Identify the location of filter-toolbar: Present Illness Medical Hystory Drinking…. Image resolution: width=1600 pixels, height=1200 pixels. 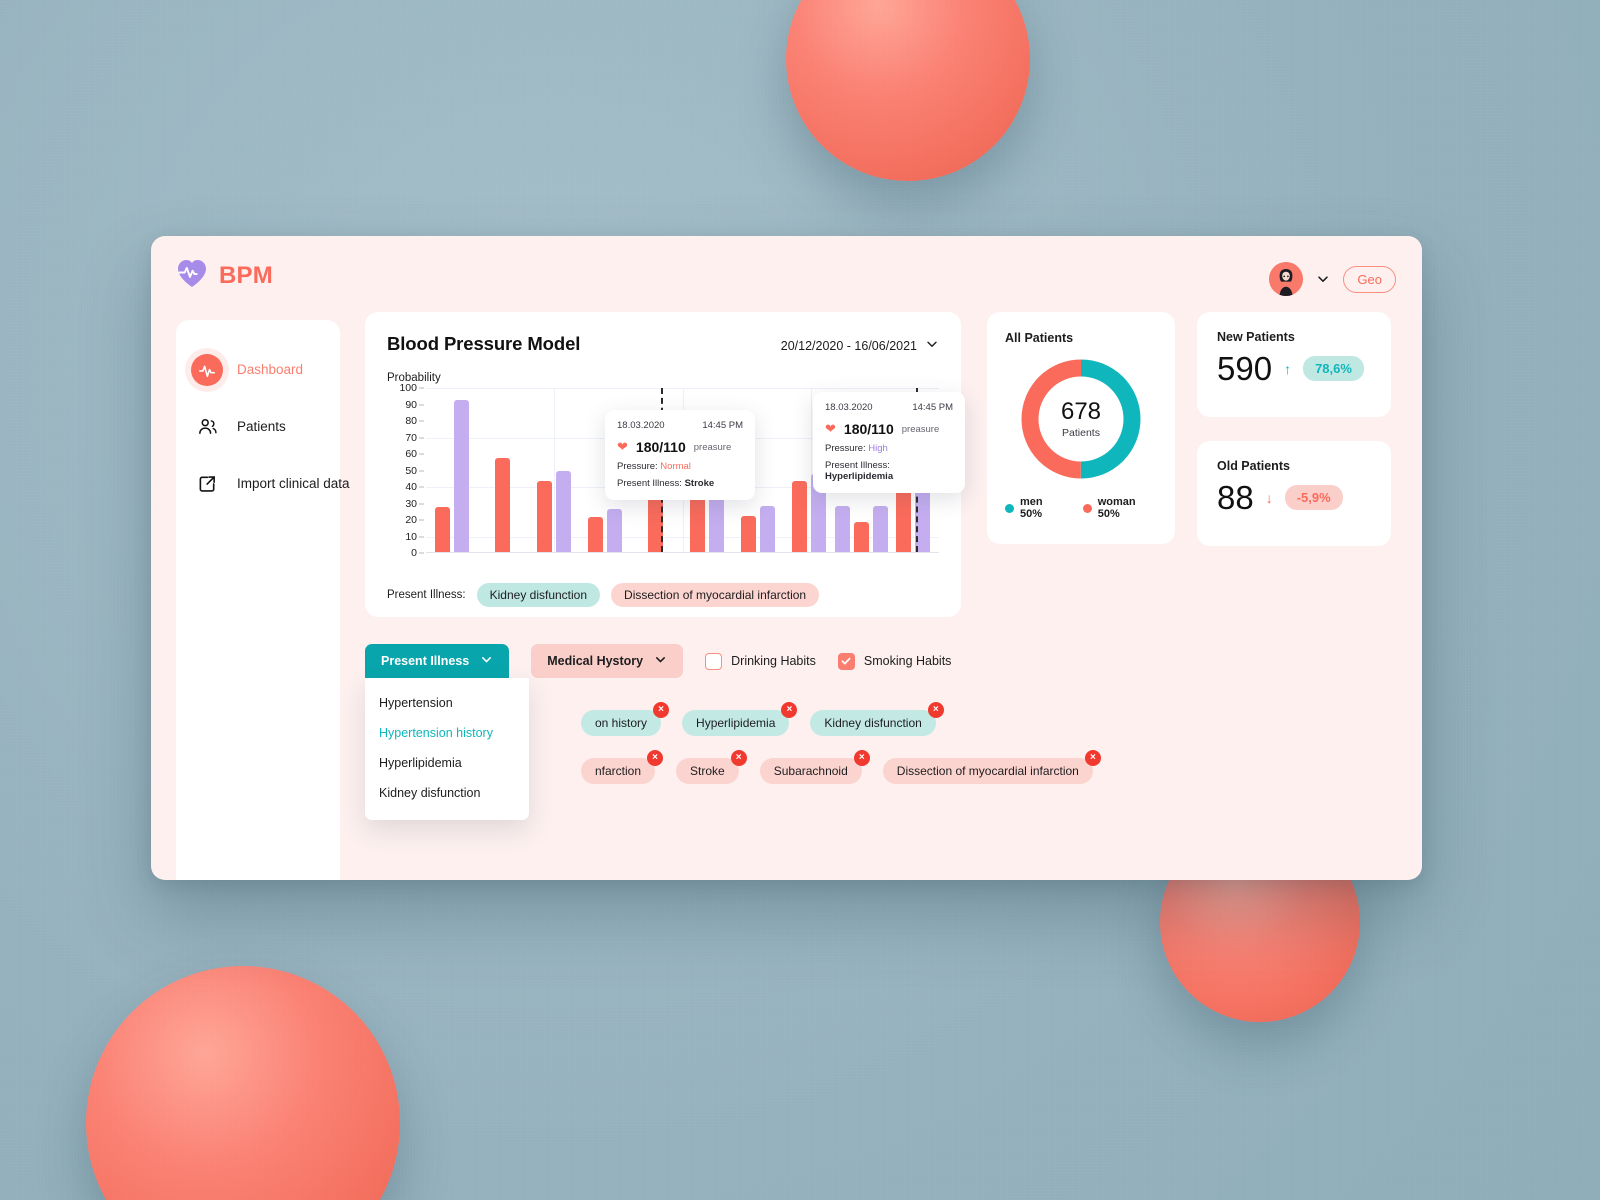
(675, 661).